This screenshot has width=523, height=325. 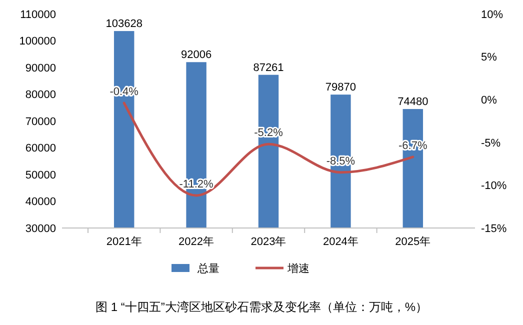 What do you see at coordinates (494, 186) in the screenshot?
I see `y2-tick-label: -10%` at bounding box center [494, 186].